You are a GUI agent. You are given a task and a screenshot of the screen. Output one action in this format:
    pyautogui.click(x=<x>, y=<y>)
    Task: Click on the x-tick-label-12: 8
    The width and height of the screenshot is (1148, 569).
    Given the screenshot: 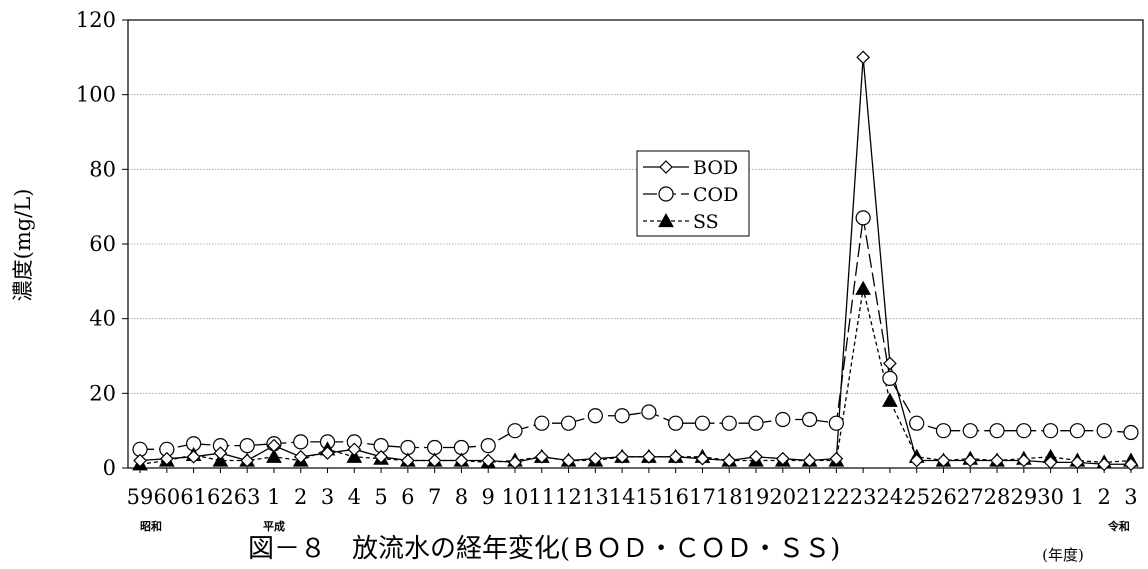 What is the action you would take?
    pyautogui.click(x=461, y=497)
    